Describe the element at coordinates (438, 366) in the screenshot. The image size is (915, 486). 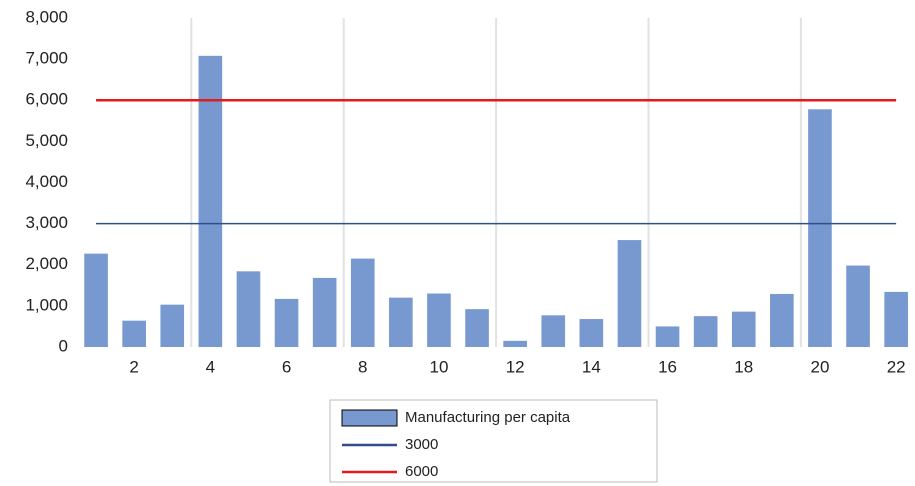
I see `x-tick-label: 10` at that location.